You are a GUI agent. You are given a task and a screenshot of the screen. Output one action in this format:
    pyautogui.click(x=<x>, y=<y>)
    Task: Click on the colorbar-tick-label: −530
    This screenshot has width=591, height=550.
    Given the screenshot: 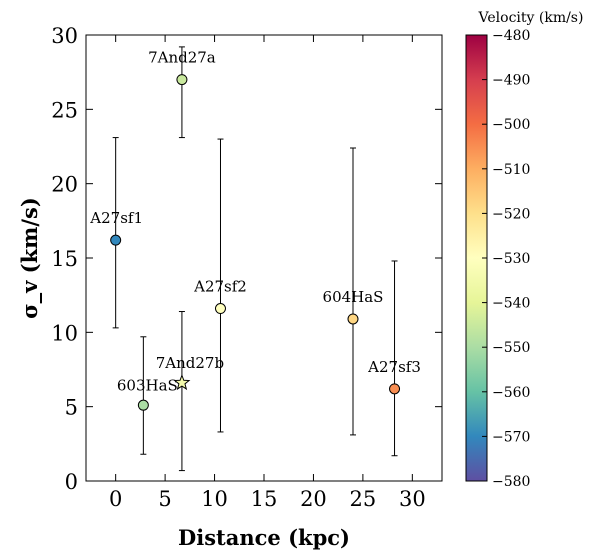 What is the action you would take?
    pyautogui.click(x=511, y=259)
    